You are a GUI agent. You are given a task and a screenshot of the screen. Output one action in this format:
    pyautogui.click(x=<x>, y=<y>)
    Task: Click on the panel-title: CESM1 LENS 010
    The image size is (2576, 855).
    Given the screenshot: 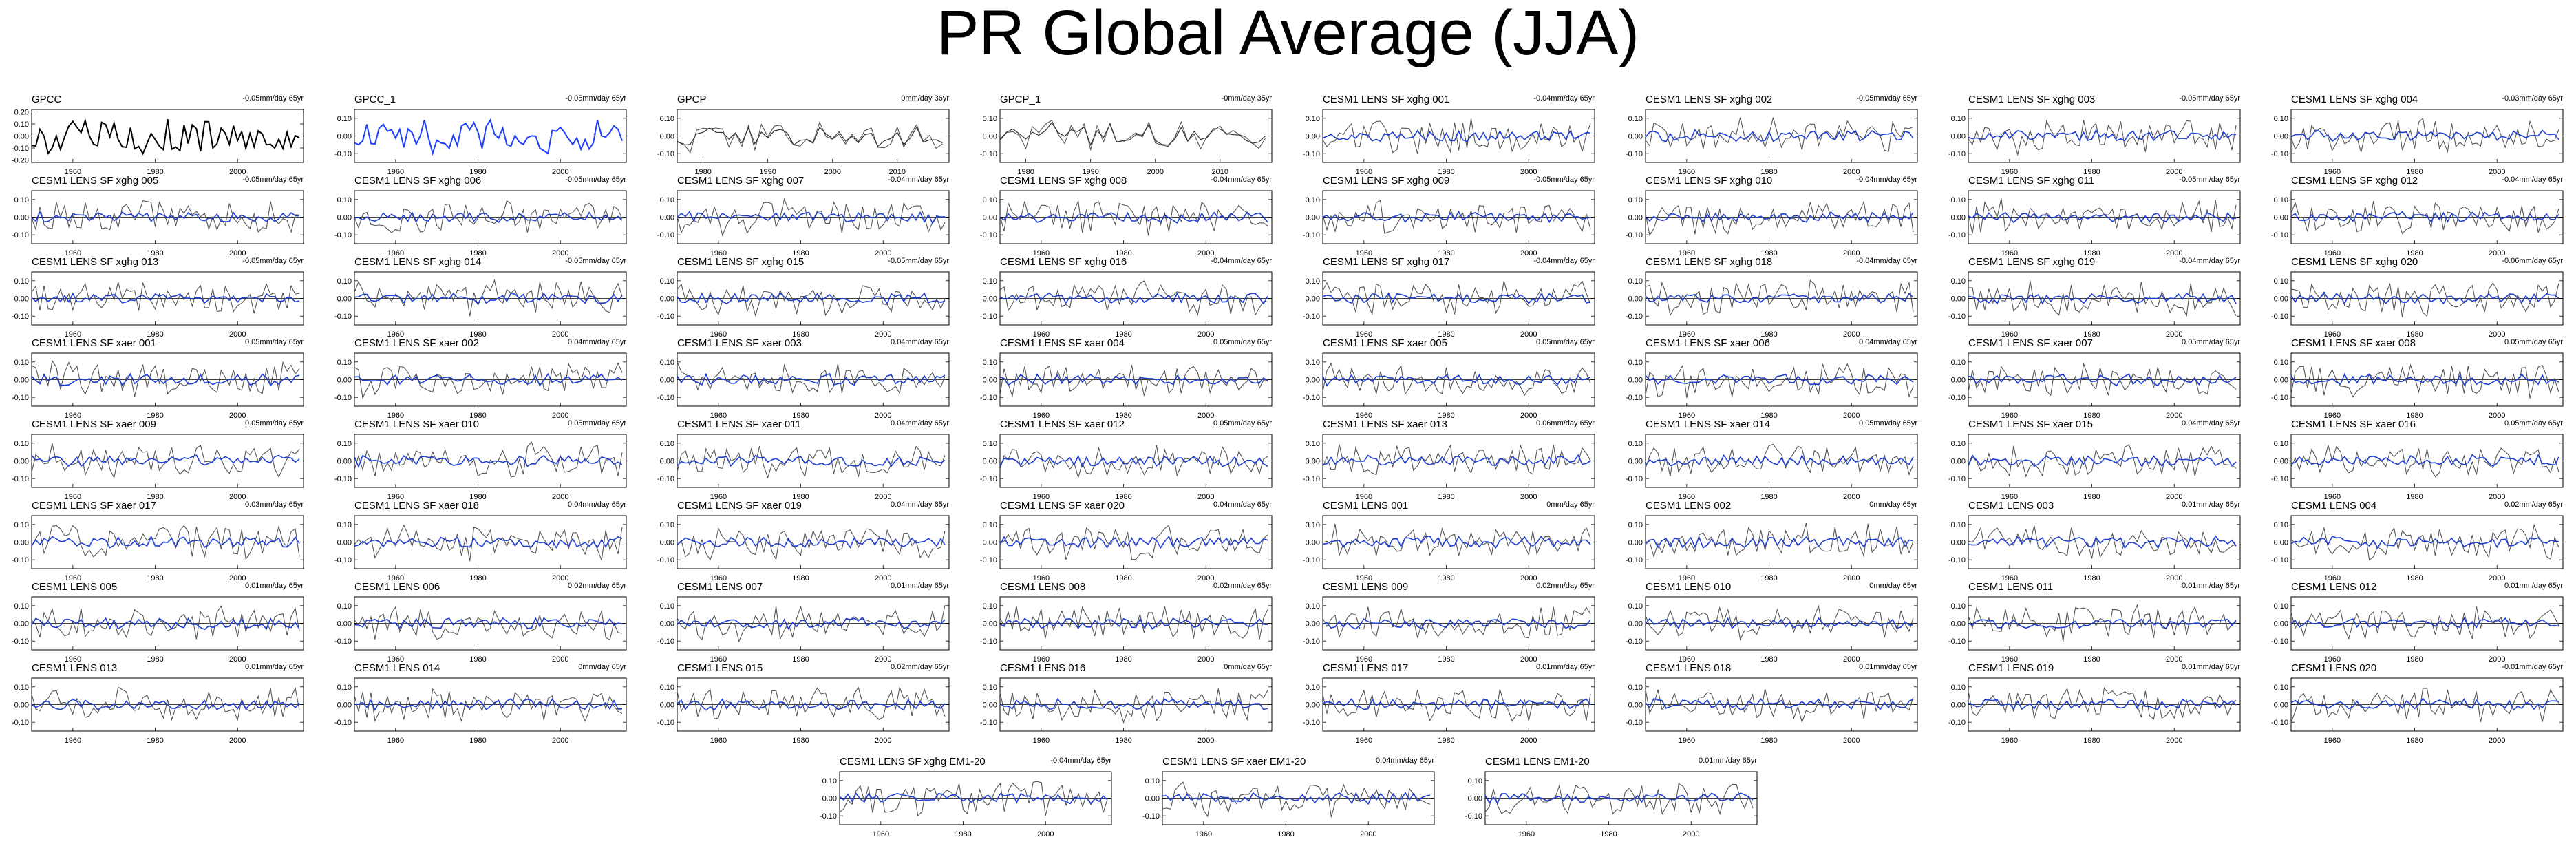 What is the action you would take?
    pyautogui.click(x=1689, y=587)
    